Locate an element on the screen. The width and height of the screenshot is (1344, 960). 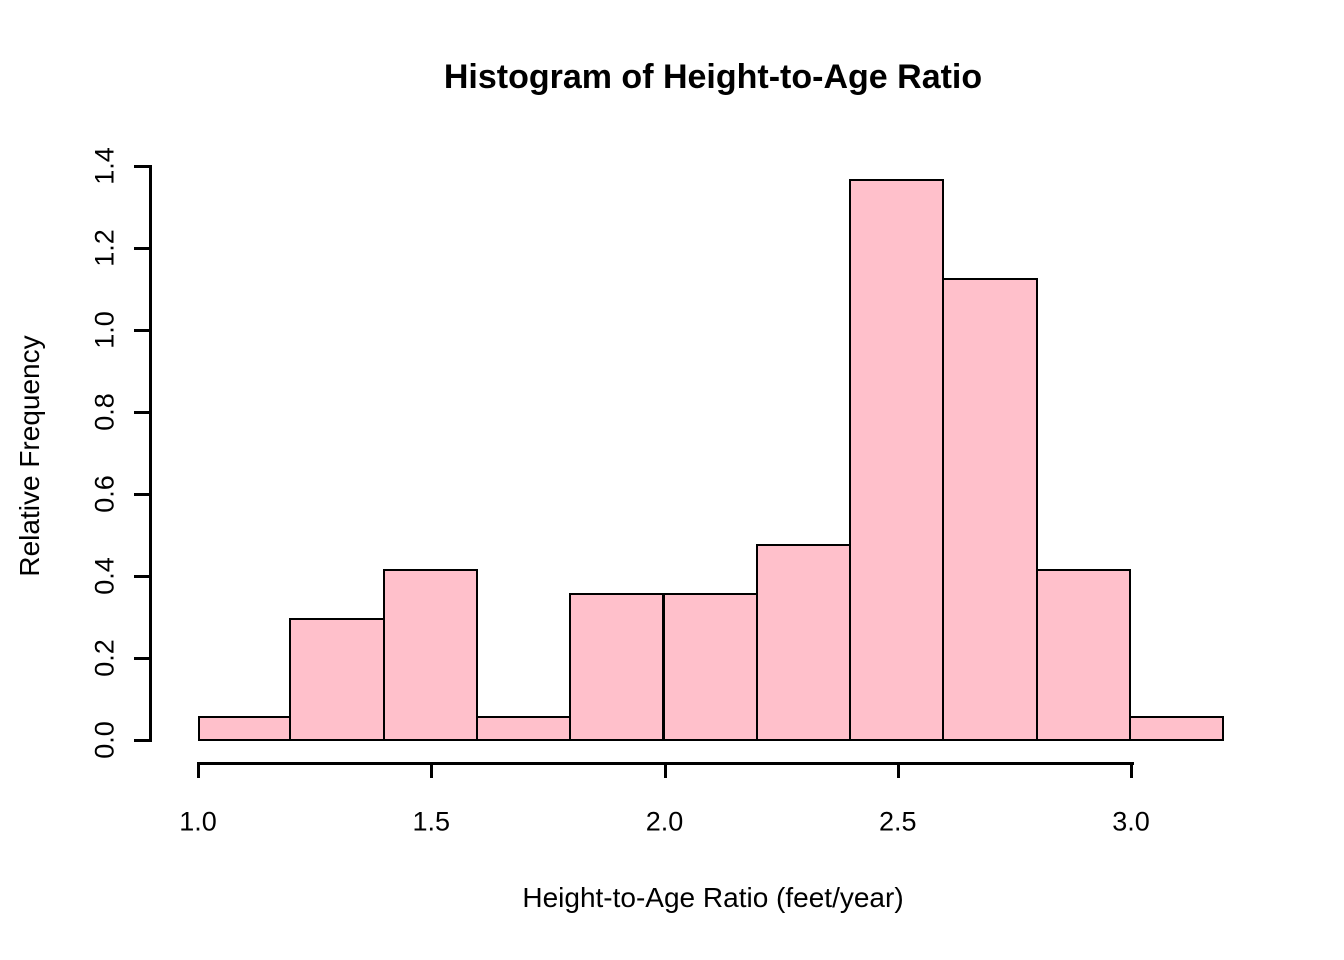
chart-title: Histogram of Height-to-Age Ratio is located at coordinates (713, 77).